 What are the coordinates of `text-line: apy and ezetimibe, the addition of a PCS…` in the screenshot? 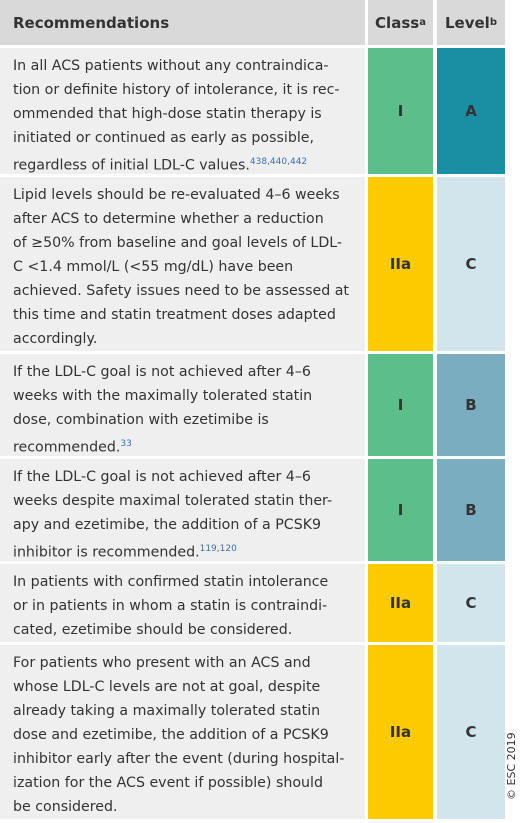 It's located at (167, 525).